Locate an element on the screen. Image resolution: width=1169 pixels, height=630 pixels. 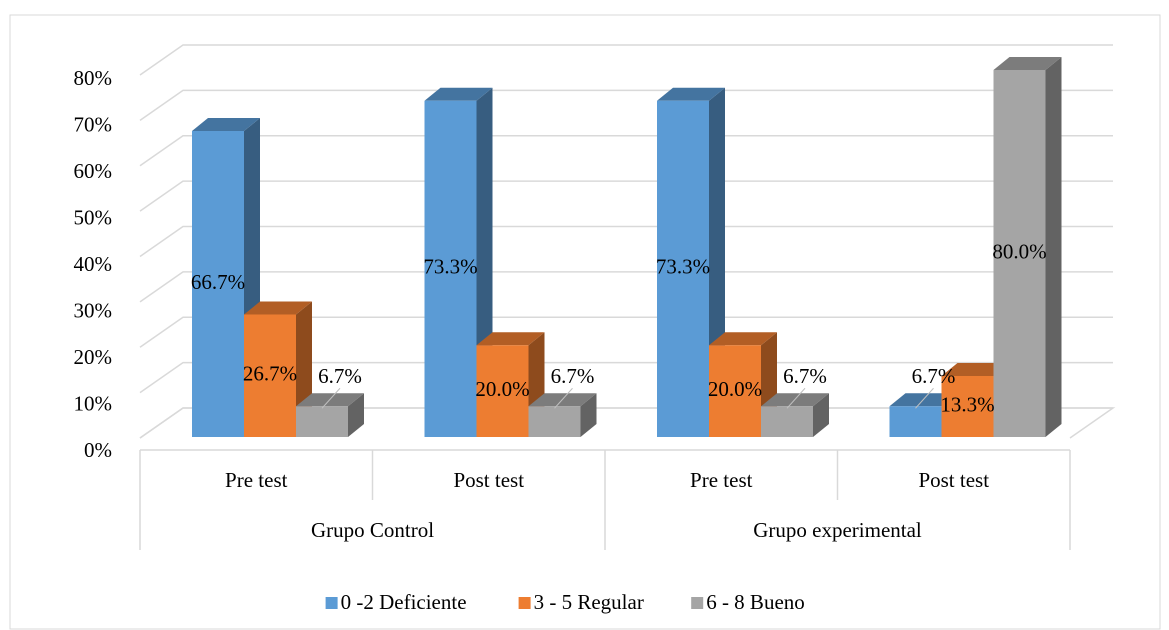
data-label: 66.7% is located at coordinates (218, 282).